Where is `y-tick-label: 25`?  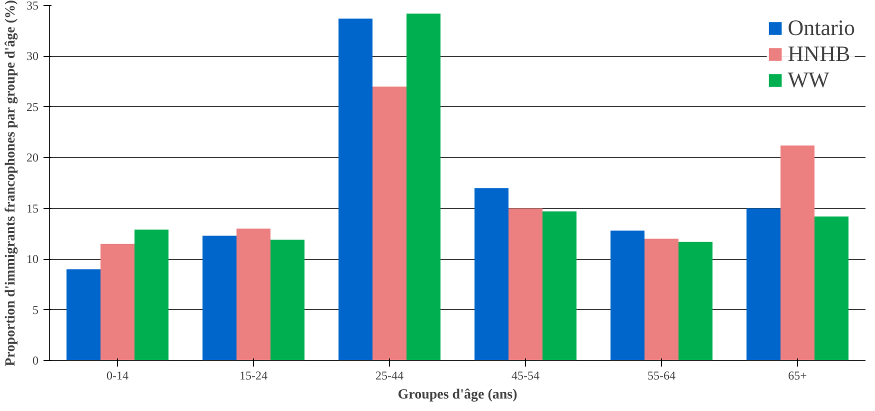
y-tick-label: 25 is located at coordinates (32, 107).